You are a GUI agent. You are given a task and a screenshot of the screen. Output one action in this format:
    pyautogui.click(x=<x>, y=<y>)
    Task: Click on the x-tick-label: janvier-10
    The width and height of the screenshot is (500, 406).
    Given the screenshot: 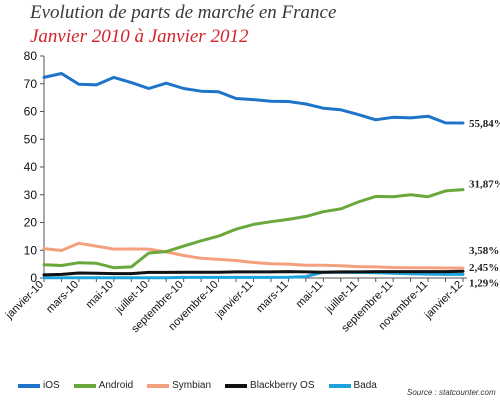 What is the action you would take?
    pyautogui.click(x=24, y=300)
    